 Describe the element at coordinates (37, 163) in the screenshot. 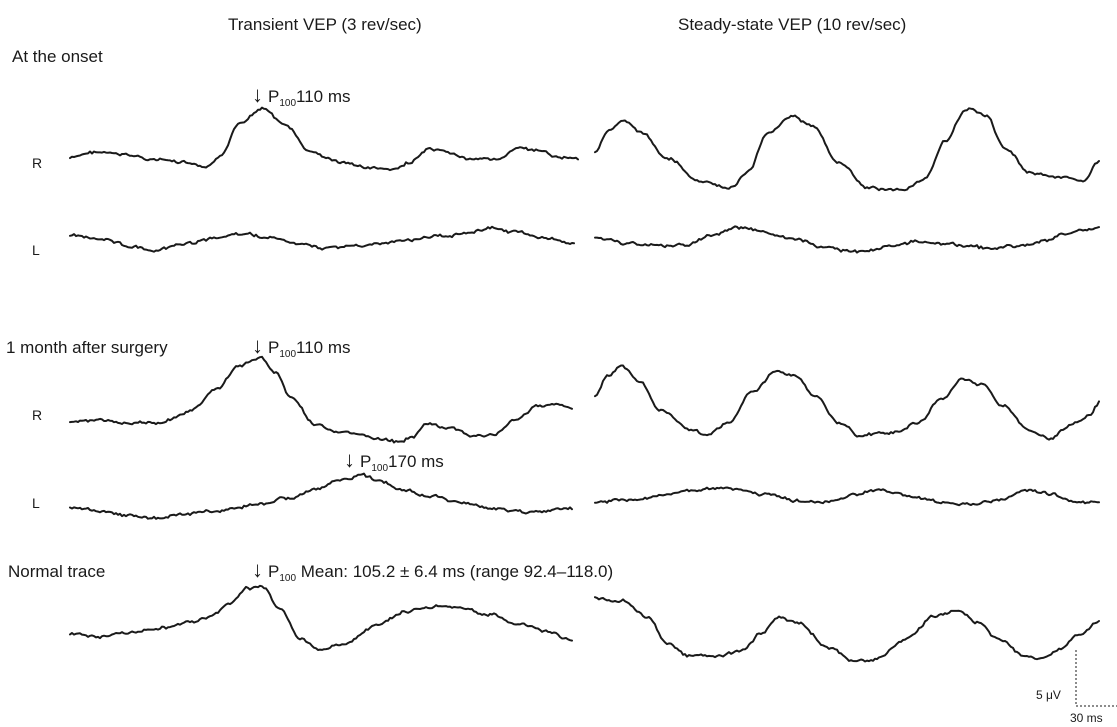

I see `eye-label-right-onset: R` at that location.